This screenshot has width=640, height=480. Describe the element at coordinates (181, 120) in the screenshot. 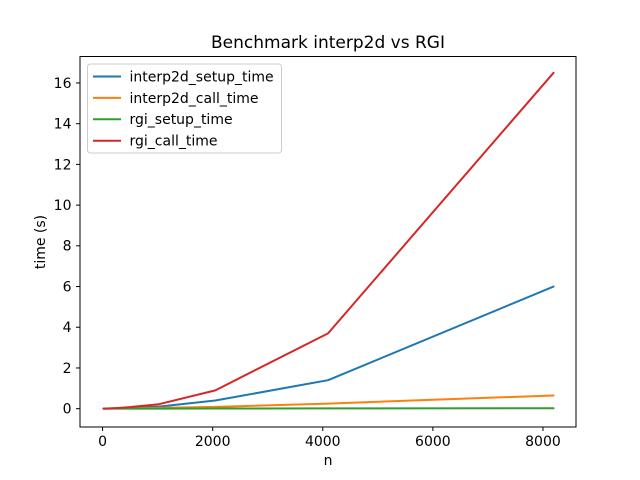

I see `legend-label-rgi_setup_time: rgi_setup_time` at that location.